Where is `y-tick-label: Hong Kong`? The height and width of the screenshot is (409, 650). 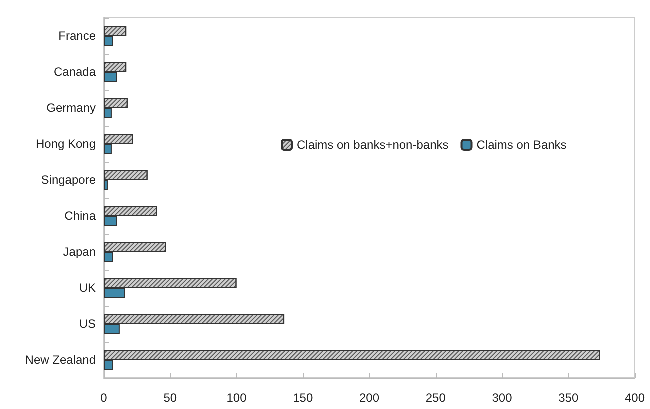
y-tick-label: Hong Kong is located at coordinates (66, 144).